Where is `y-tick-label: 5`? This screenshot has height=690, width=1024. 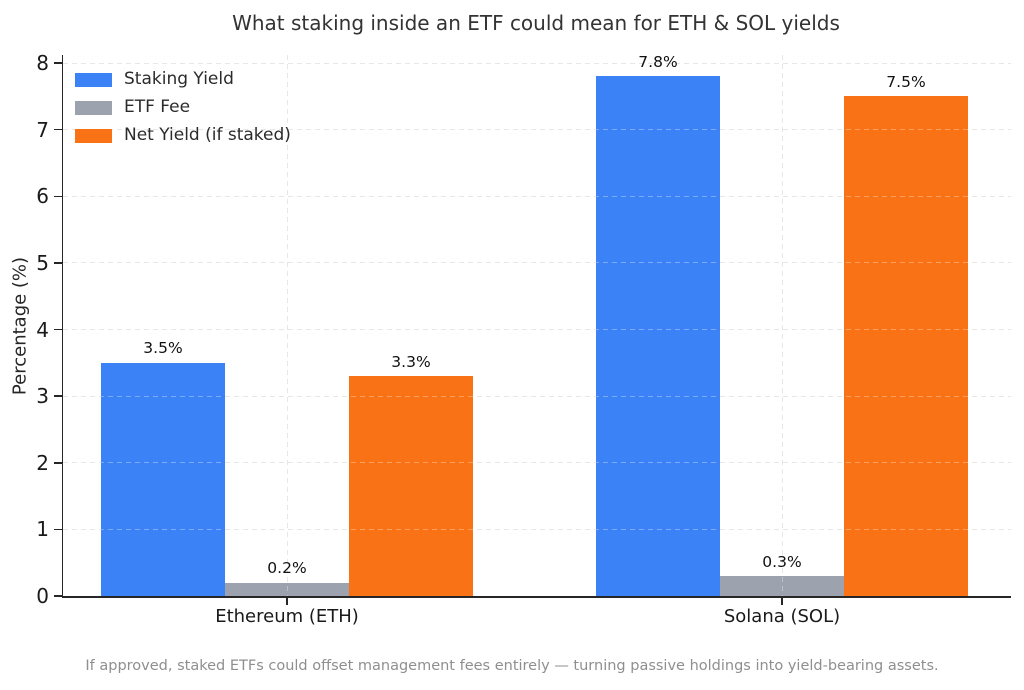
y-tick-label: 5 is located at coordinates (42, 262).